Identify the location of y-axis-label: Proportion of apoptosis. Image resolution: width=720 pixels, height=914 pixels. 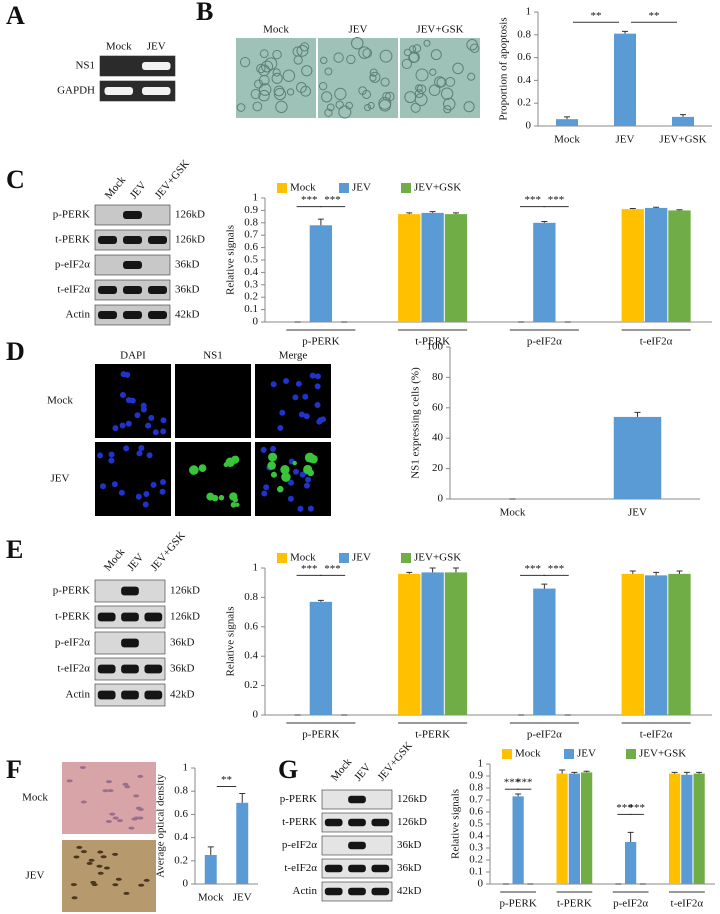
(504, 68).